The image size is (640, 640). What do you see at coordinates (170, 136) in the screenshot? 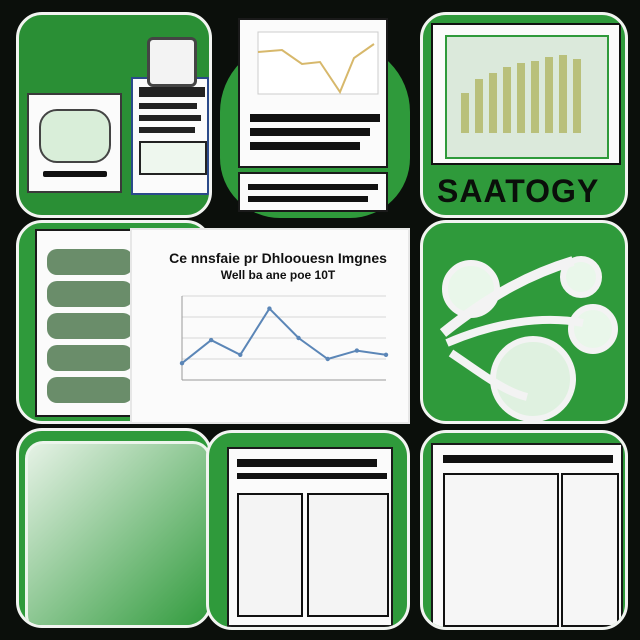
I see `paper-card-right` at bounding box center [170, 136].